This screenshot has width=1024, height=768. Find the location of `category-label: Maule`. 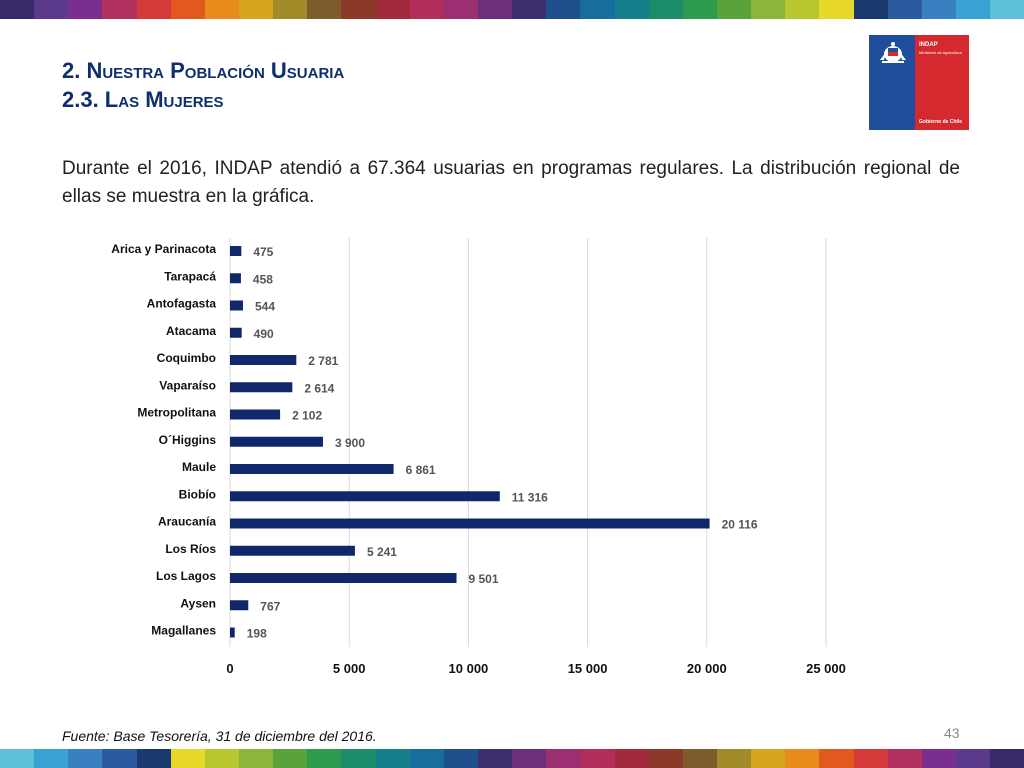

category-label: Maule is located at coordinates (199, 467).